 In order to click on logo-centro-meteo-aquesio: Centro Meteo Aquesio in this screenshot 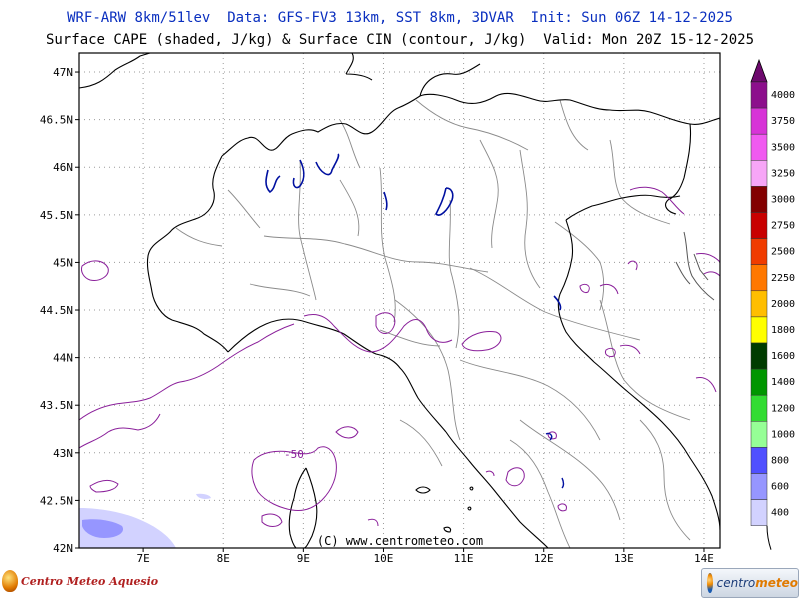, I will do `click(80, 581)`.